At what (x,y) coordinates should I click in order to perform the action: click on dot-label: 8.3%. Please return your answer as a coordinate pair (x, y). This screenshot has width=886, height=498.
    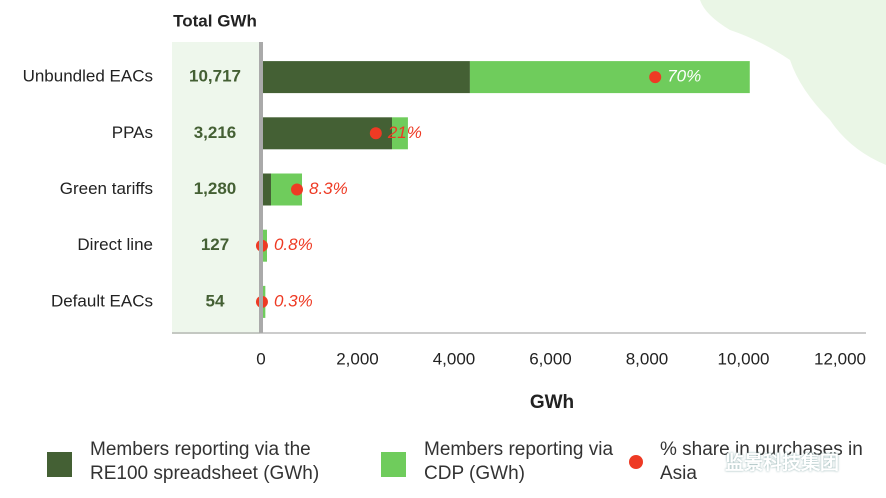
    Looking at the image, I should click on (328, 188).